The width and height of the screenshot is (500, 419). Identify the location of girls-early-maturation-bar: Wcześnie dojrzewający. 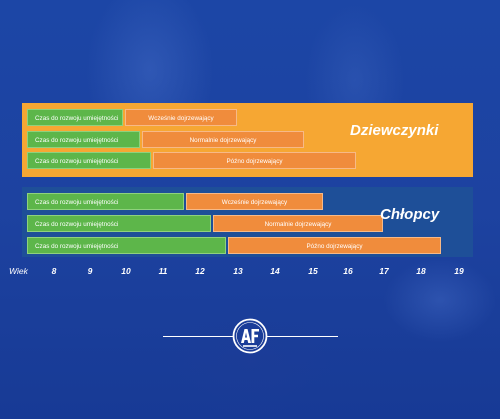
(181, 117).